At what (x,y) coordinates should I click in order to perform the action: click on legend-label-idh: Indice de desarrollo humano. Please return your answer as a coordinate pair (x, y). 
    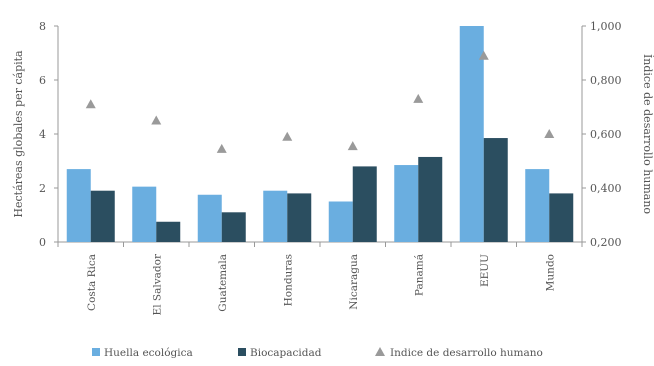
    Looking at the image, I should click on (466, 353).